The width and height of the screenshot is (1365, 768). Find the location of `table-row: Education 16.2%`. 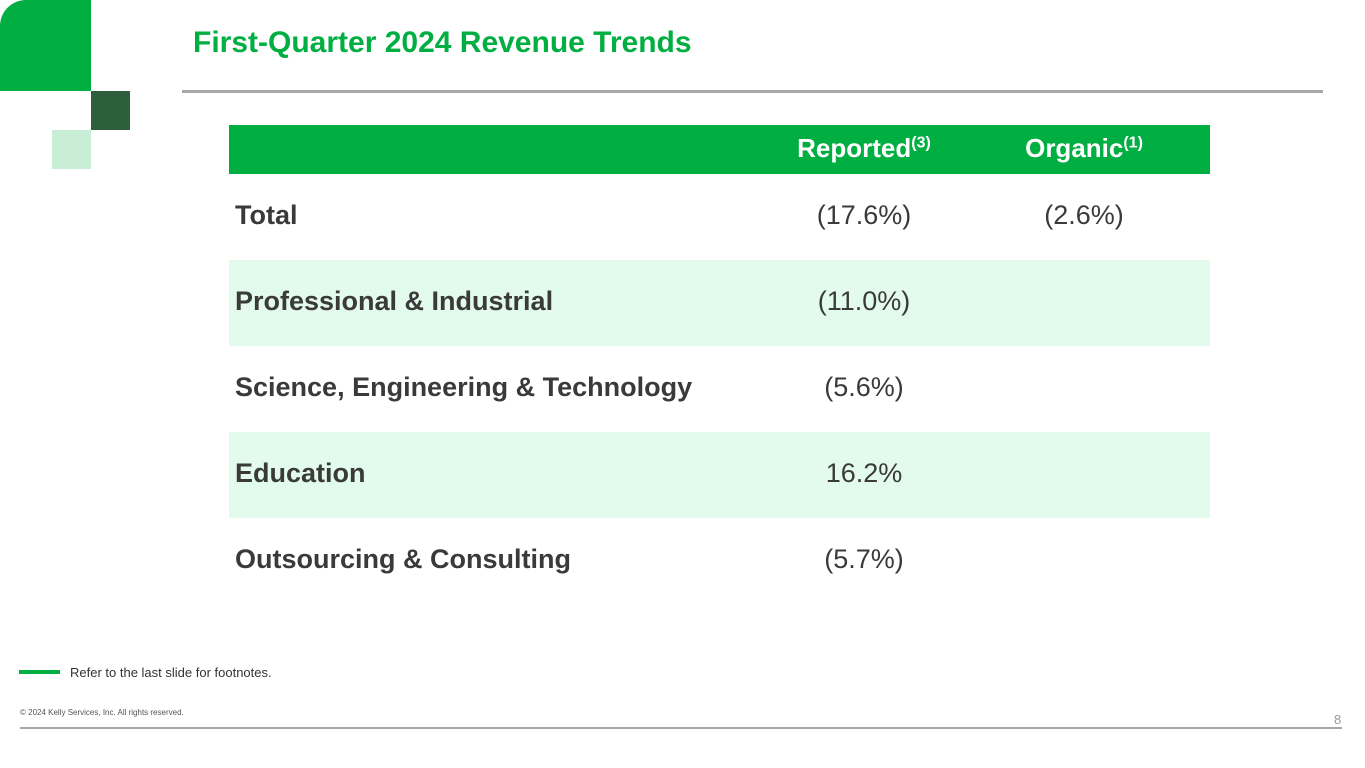

table-row: Education 16.2% is located at coordinates (719, 475).